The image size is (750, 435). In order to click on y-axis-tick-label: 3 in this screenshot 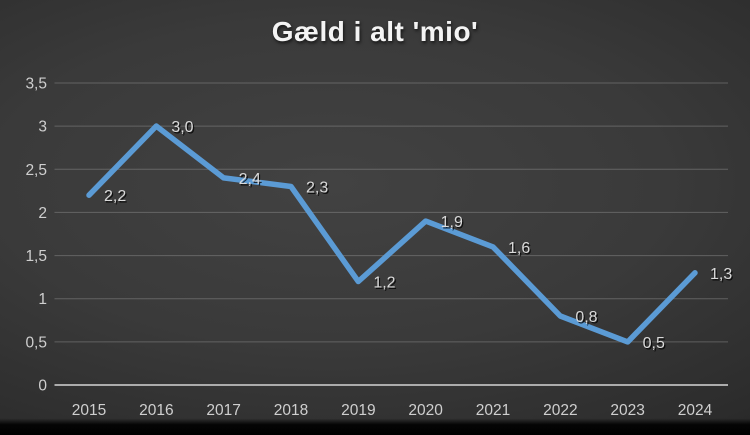, I will do `click(42, 127)`.